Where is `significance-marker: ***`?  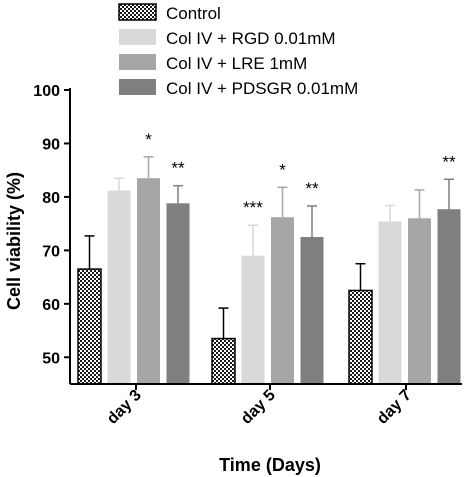 significance-marker: *** is located at coordinates (253, 207).